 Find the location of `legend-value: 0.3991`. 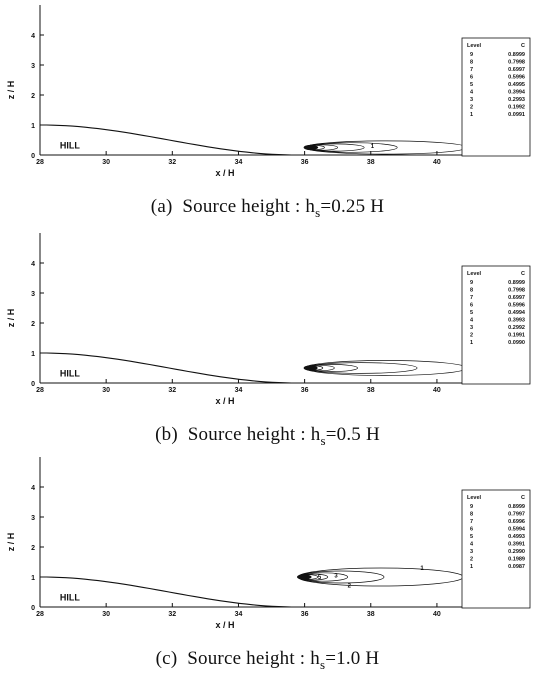

legend-value: 0.3991 is located at coordinates (516, 545).